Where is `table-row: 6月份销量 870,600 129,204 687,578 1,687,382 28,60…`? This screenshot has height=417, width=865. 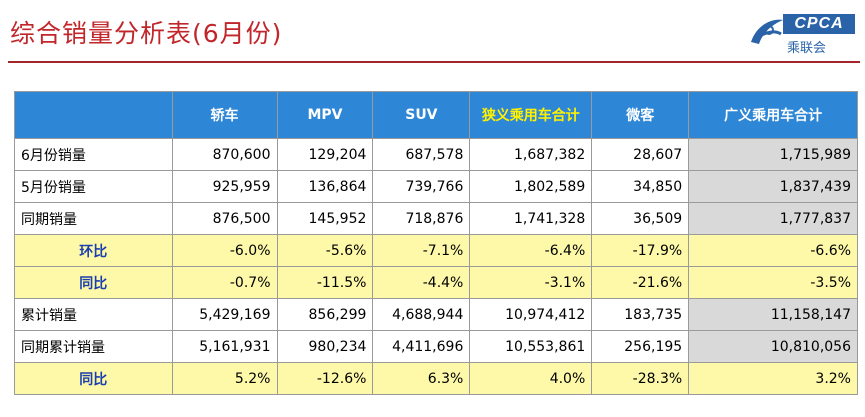
table-row: 6月份销量 870,600 129,204 687,578 1,687,382 28,60… is located at coordinates (436, 154).